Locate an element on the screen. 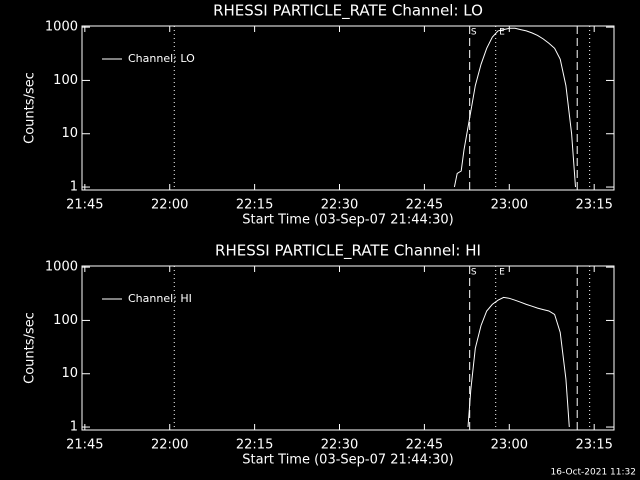 Image resolution: width=640 pixels, height=480 pixels. chart-title: RHESSI PARTICLE_RATE Channel: LO is located at coordinates (348, 11).